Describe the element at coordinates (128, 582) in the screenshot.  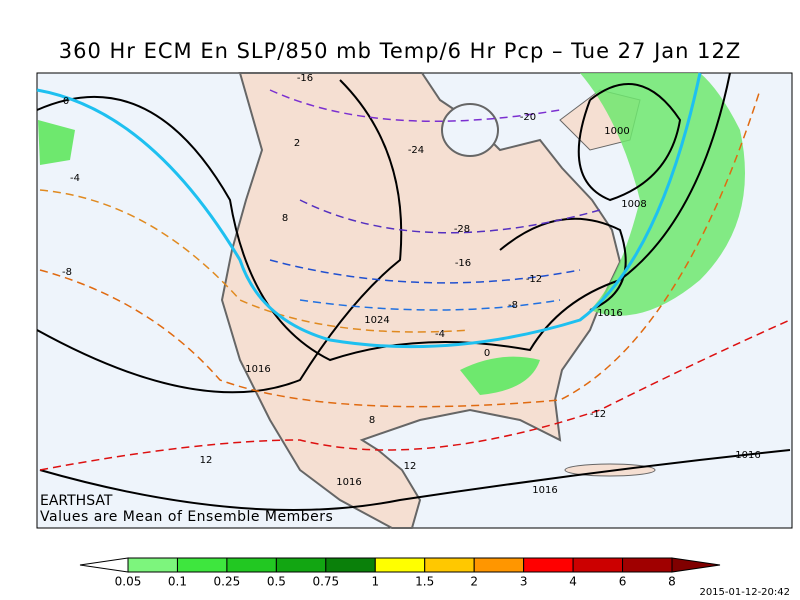
I see `colorbar-label: 0.05` at that location.